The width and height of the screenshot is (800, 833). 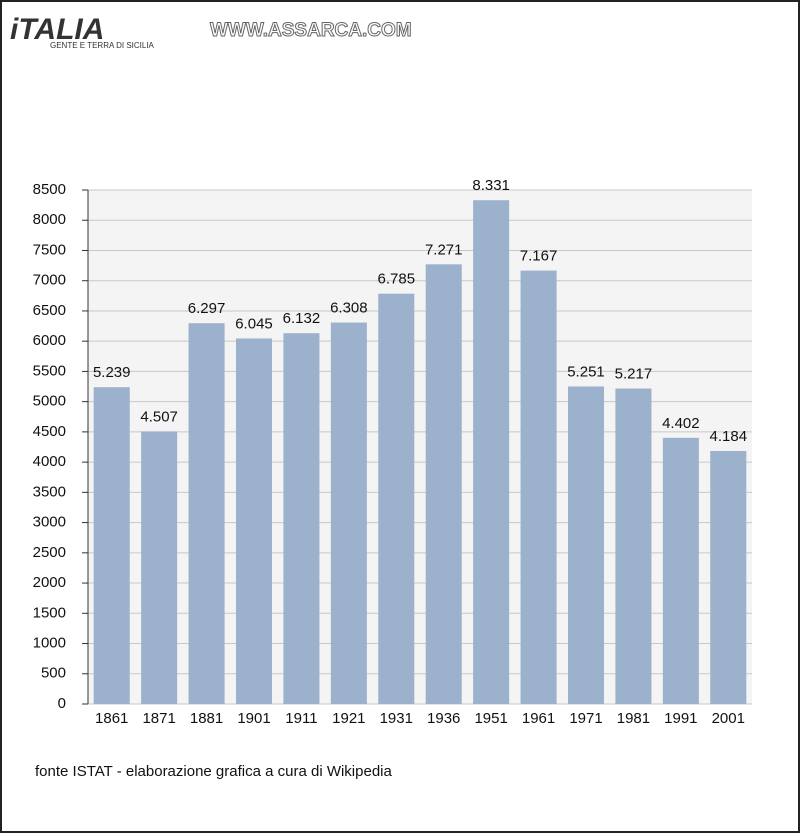 What do you see at coordinates (633, 718) in the screenshot?
I see `x-tick-label: 1981` at bounding box center [633, 718].